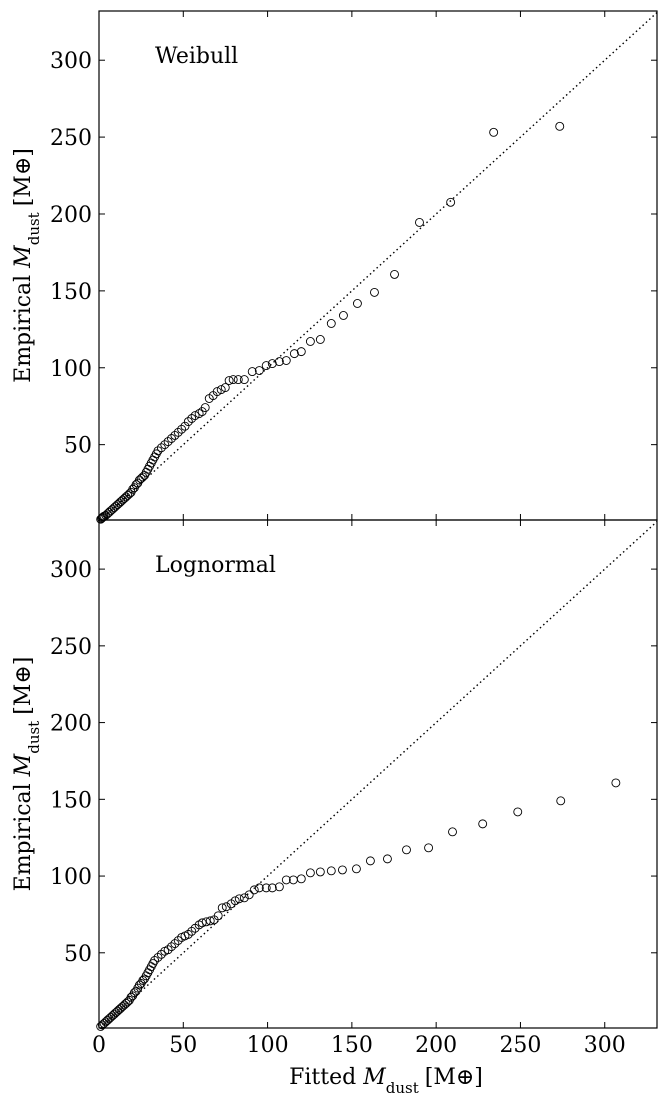  I want to click on panel-title: Lognormal, so click(215, 565).